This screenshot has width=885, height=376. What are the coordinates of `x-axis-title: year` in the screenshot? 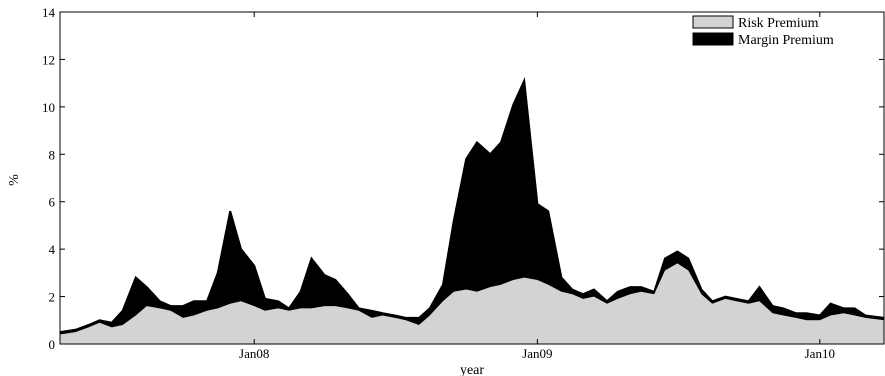 It's located at (472, 369).